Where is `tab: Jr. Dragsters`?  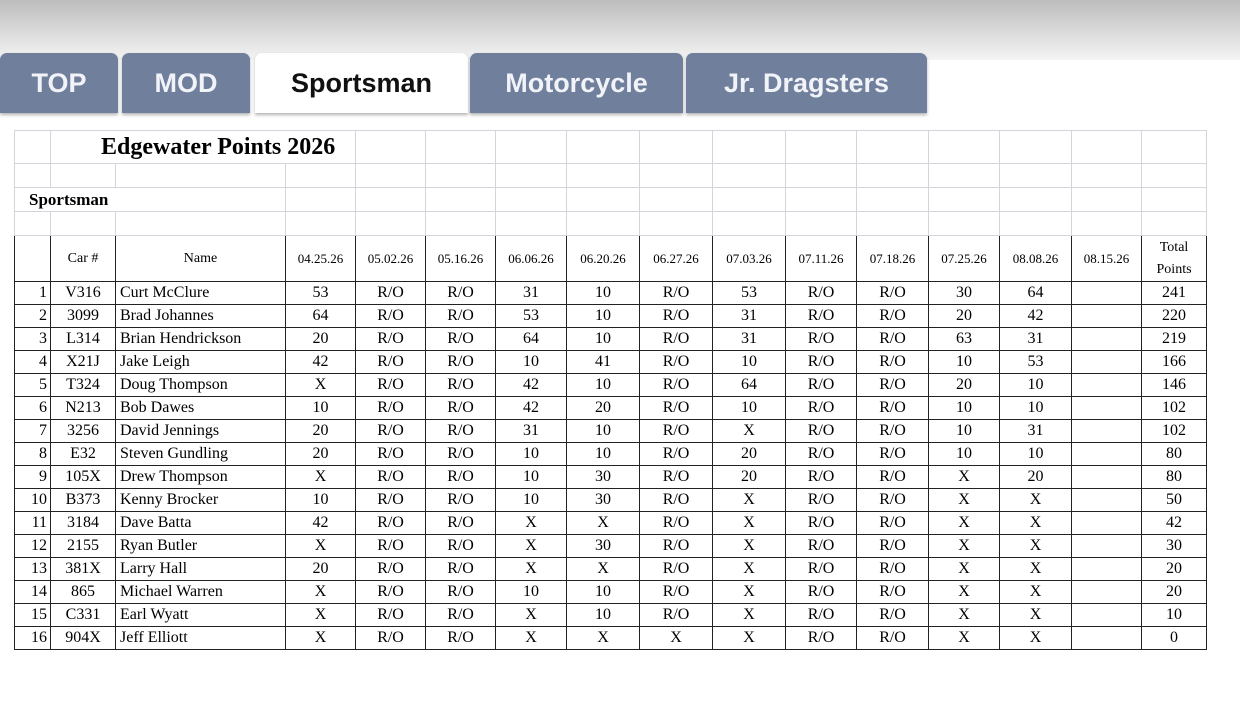
tab: Jr. Dragsters is located at coordinates (806, 83).